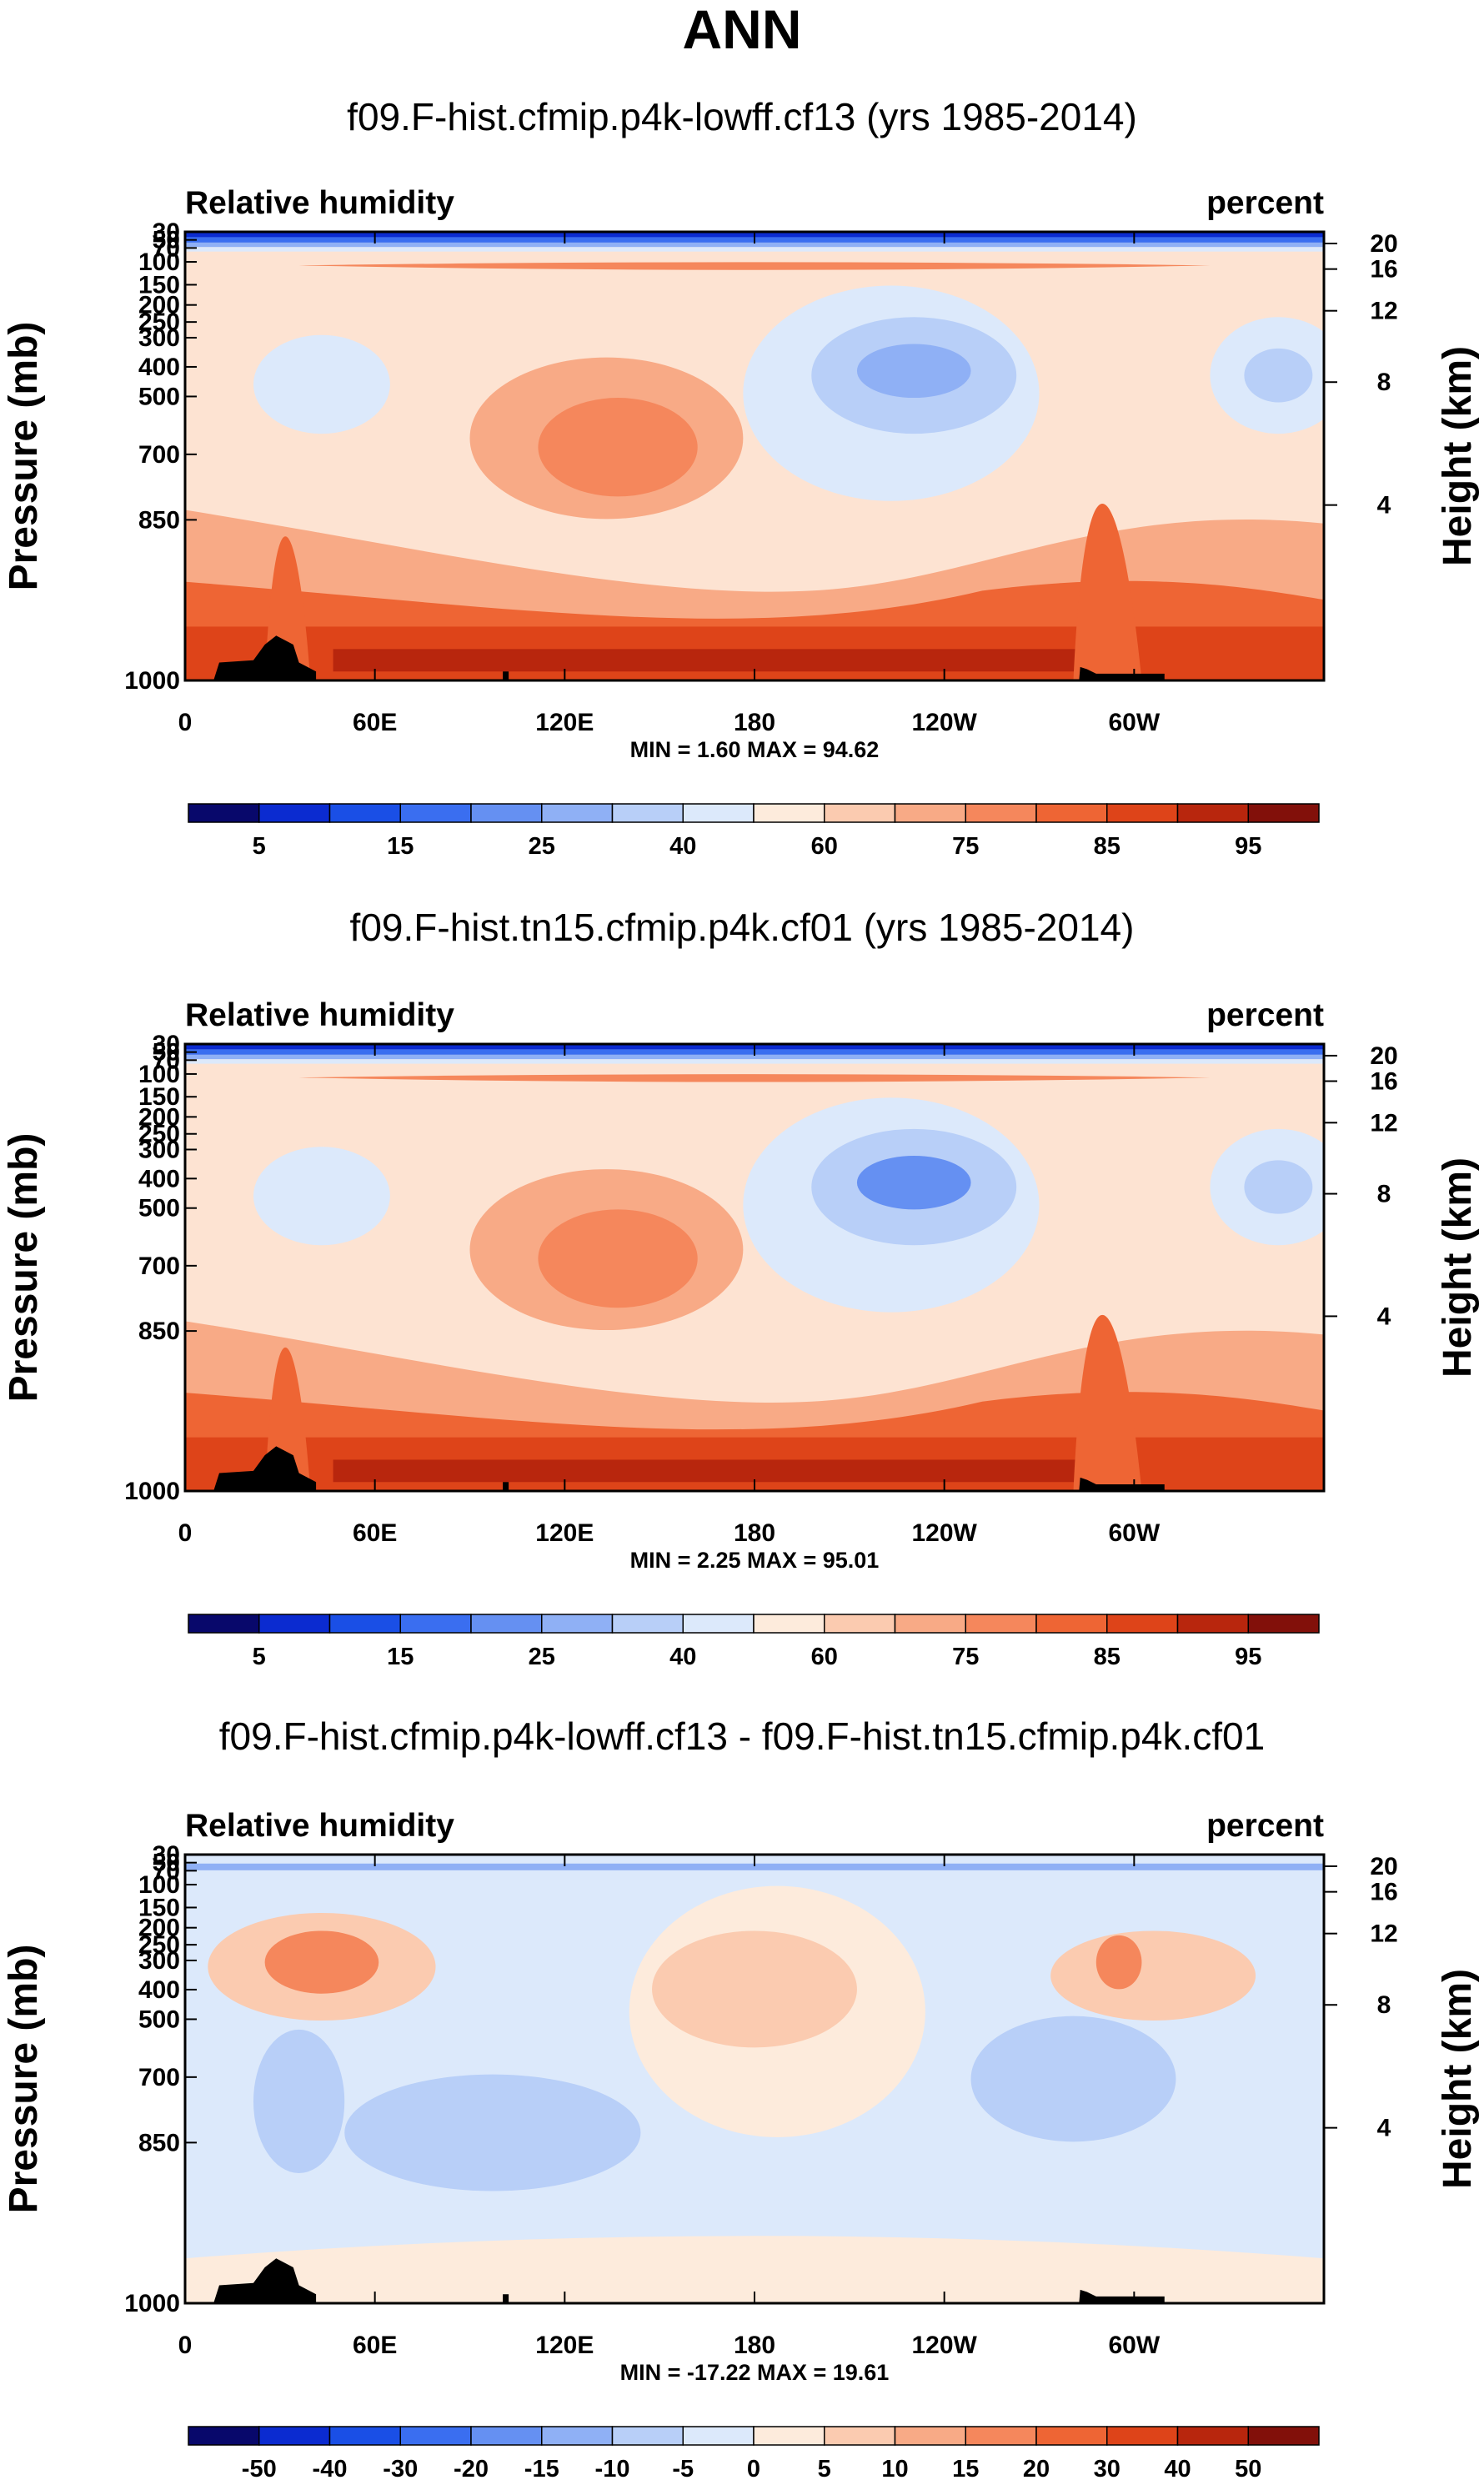 Image resolution: width=1484 pixels, height=2480 pixels. Describe the element at coordinates (683, 2468) in the screenshot. I see `colorbar-label: -5` at that location.